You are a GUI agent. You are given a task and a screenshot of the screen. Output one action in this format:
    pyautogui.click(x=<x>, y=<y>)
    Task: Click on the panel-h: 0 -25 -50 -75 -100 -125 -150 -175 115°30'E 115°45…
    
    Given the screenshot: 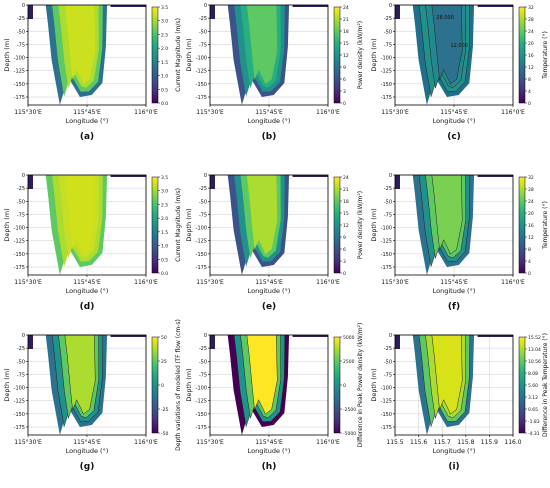 What is the action you would take?
    pyautogui.click(x=274, y=397)
    